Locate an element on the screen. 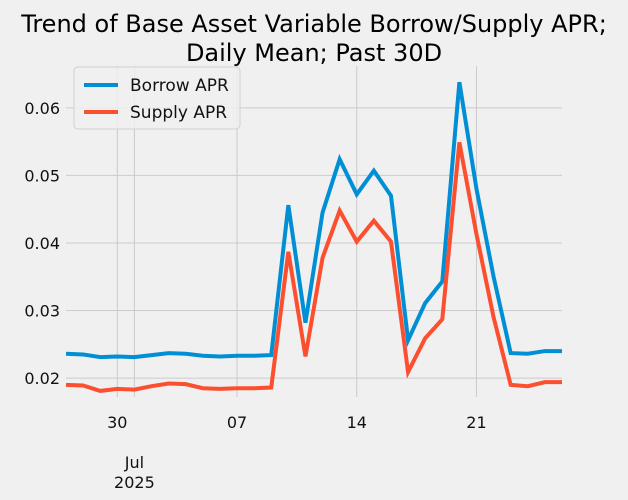 This screenshot has width=628, height=500. chart-title-line-2: Daily Mean; Past 30D is located at coordinates (314, 53).